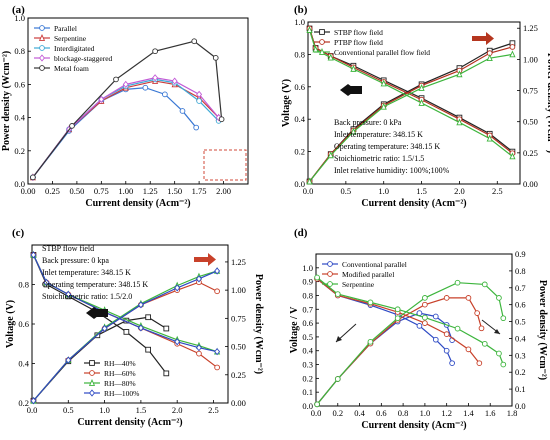  I want to click on annotation-line: Back pressure: 0 kpa, so click(75, 260).